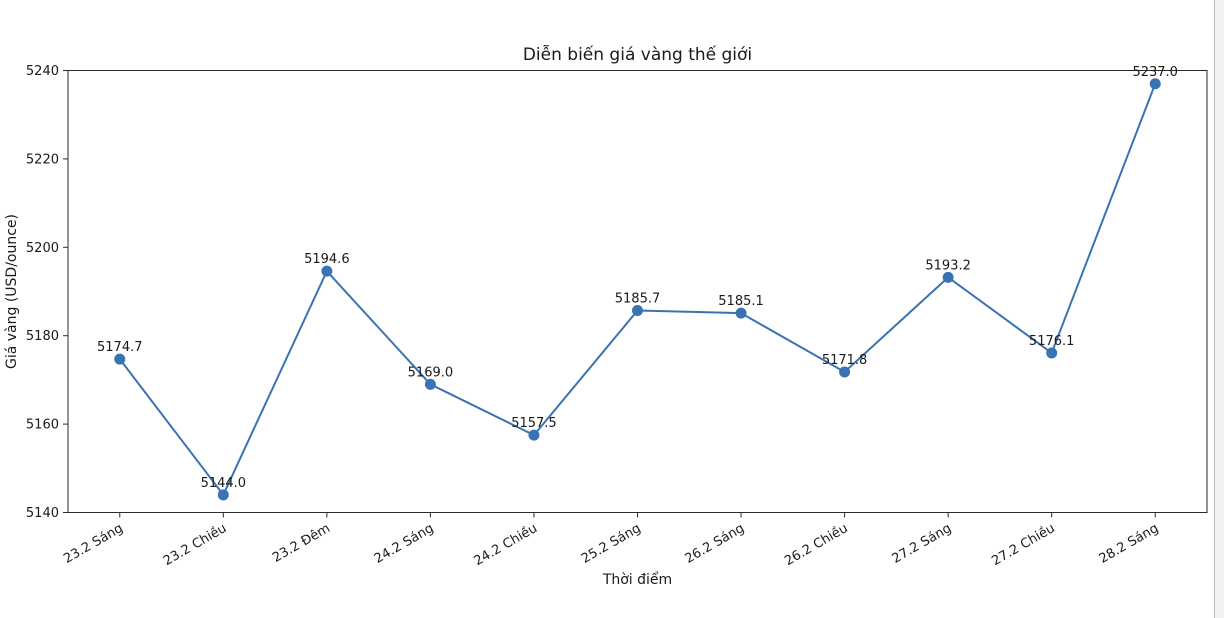 This screenshot has height=618, width=1224. I want to click on chart-title: Diễn biến giá vàng thế giới, so click(637, 54).